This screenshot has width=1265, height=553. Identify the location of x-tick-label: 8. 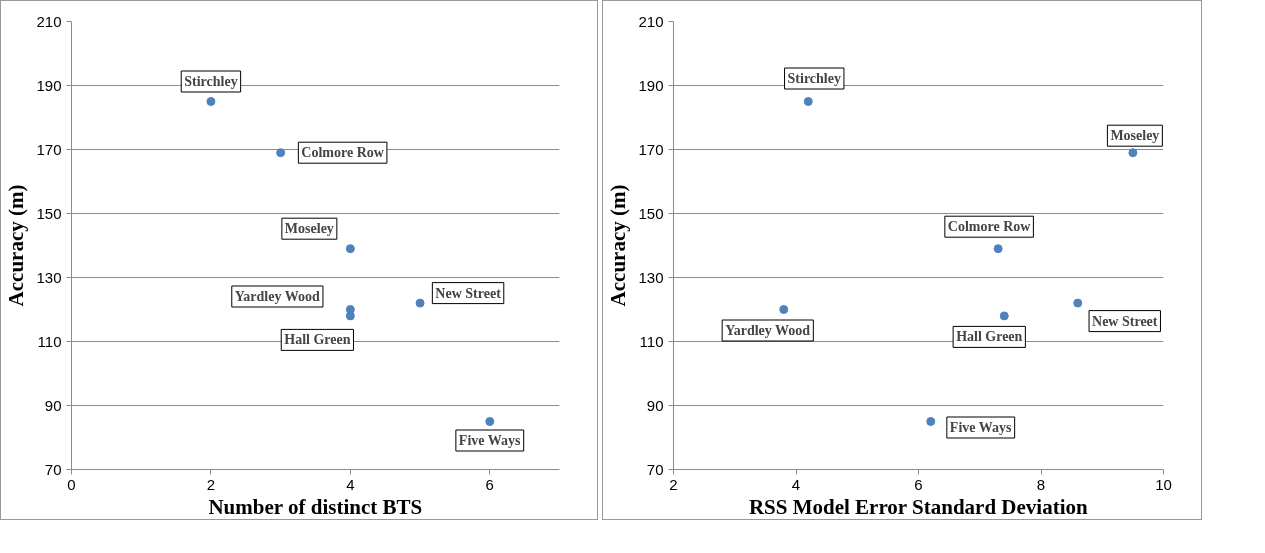
(1041, 484).